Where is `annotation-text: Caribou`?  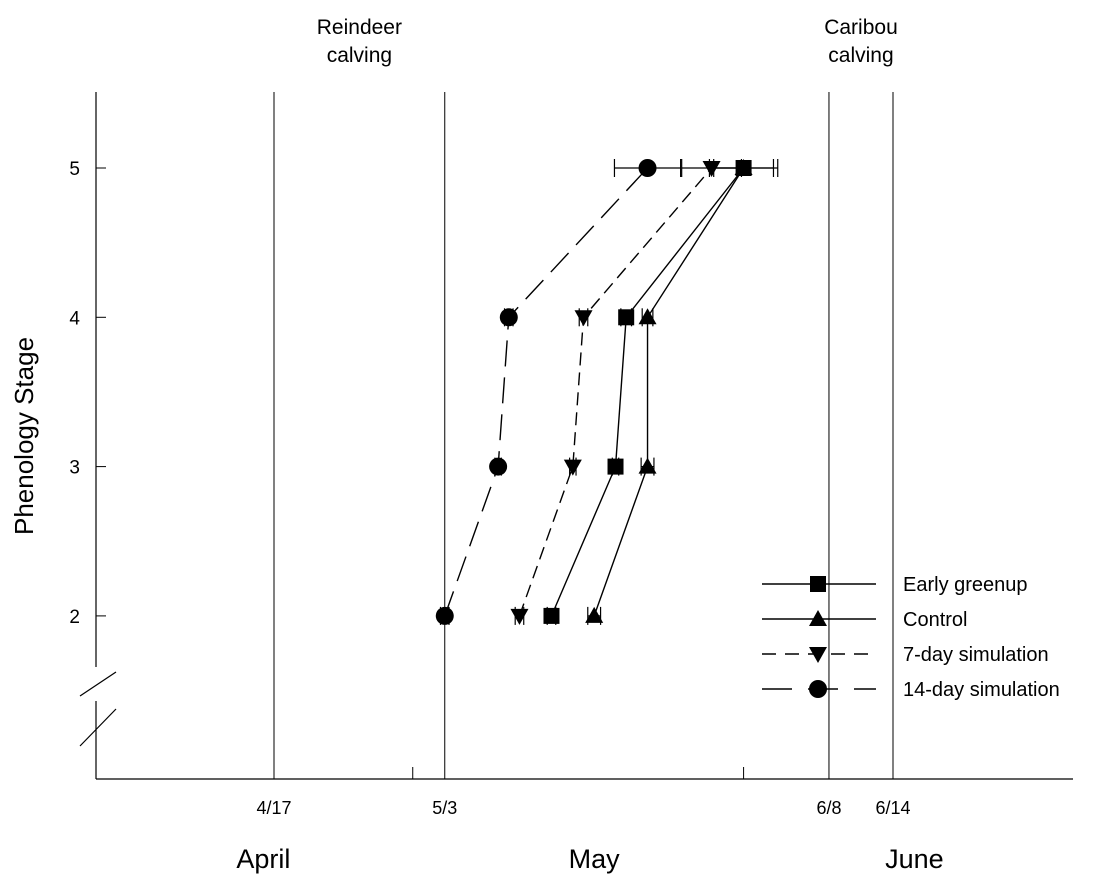
annotation-text: Caribou is located at coordinates (861, 27).